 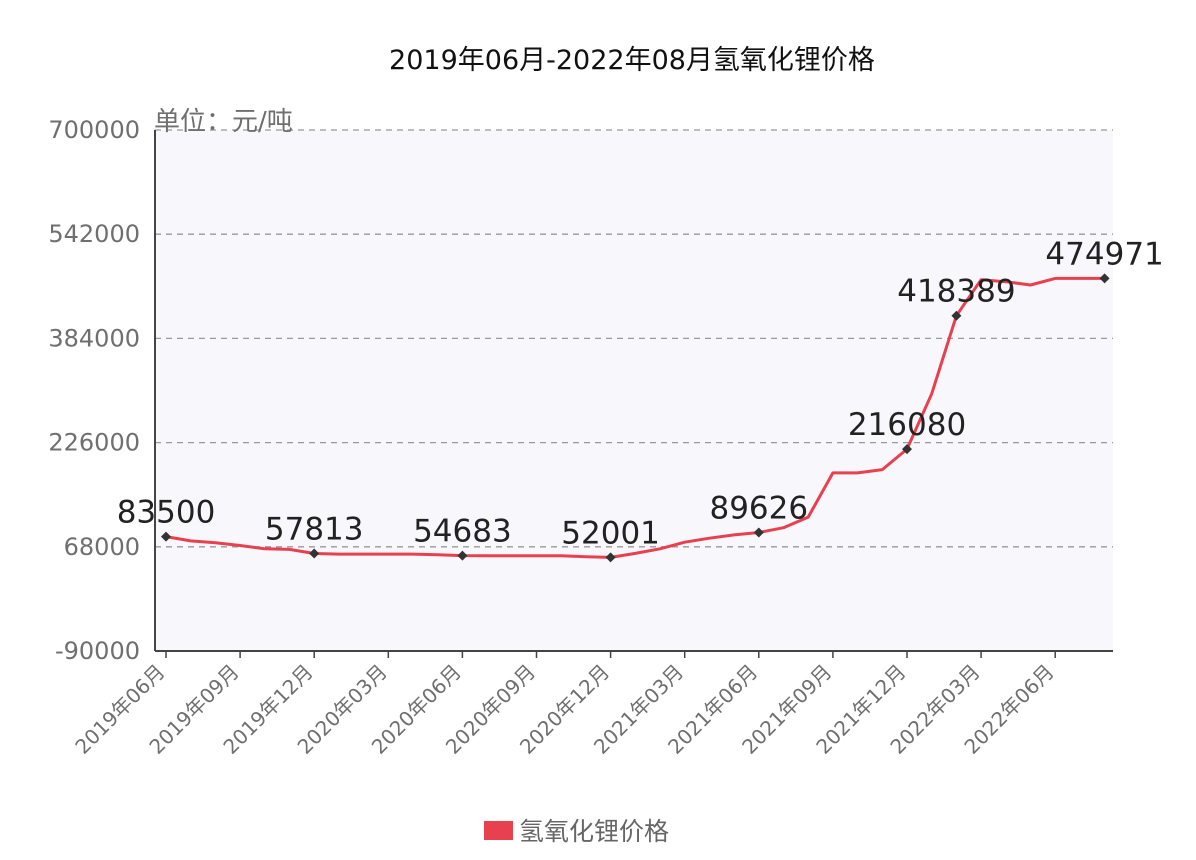 What do you see at coordinates (462, 532) in the screenshot?
I see `data-label: 54683` at bounding box center [462, 532].